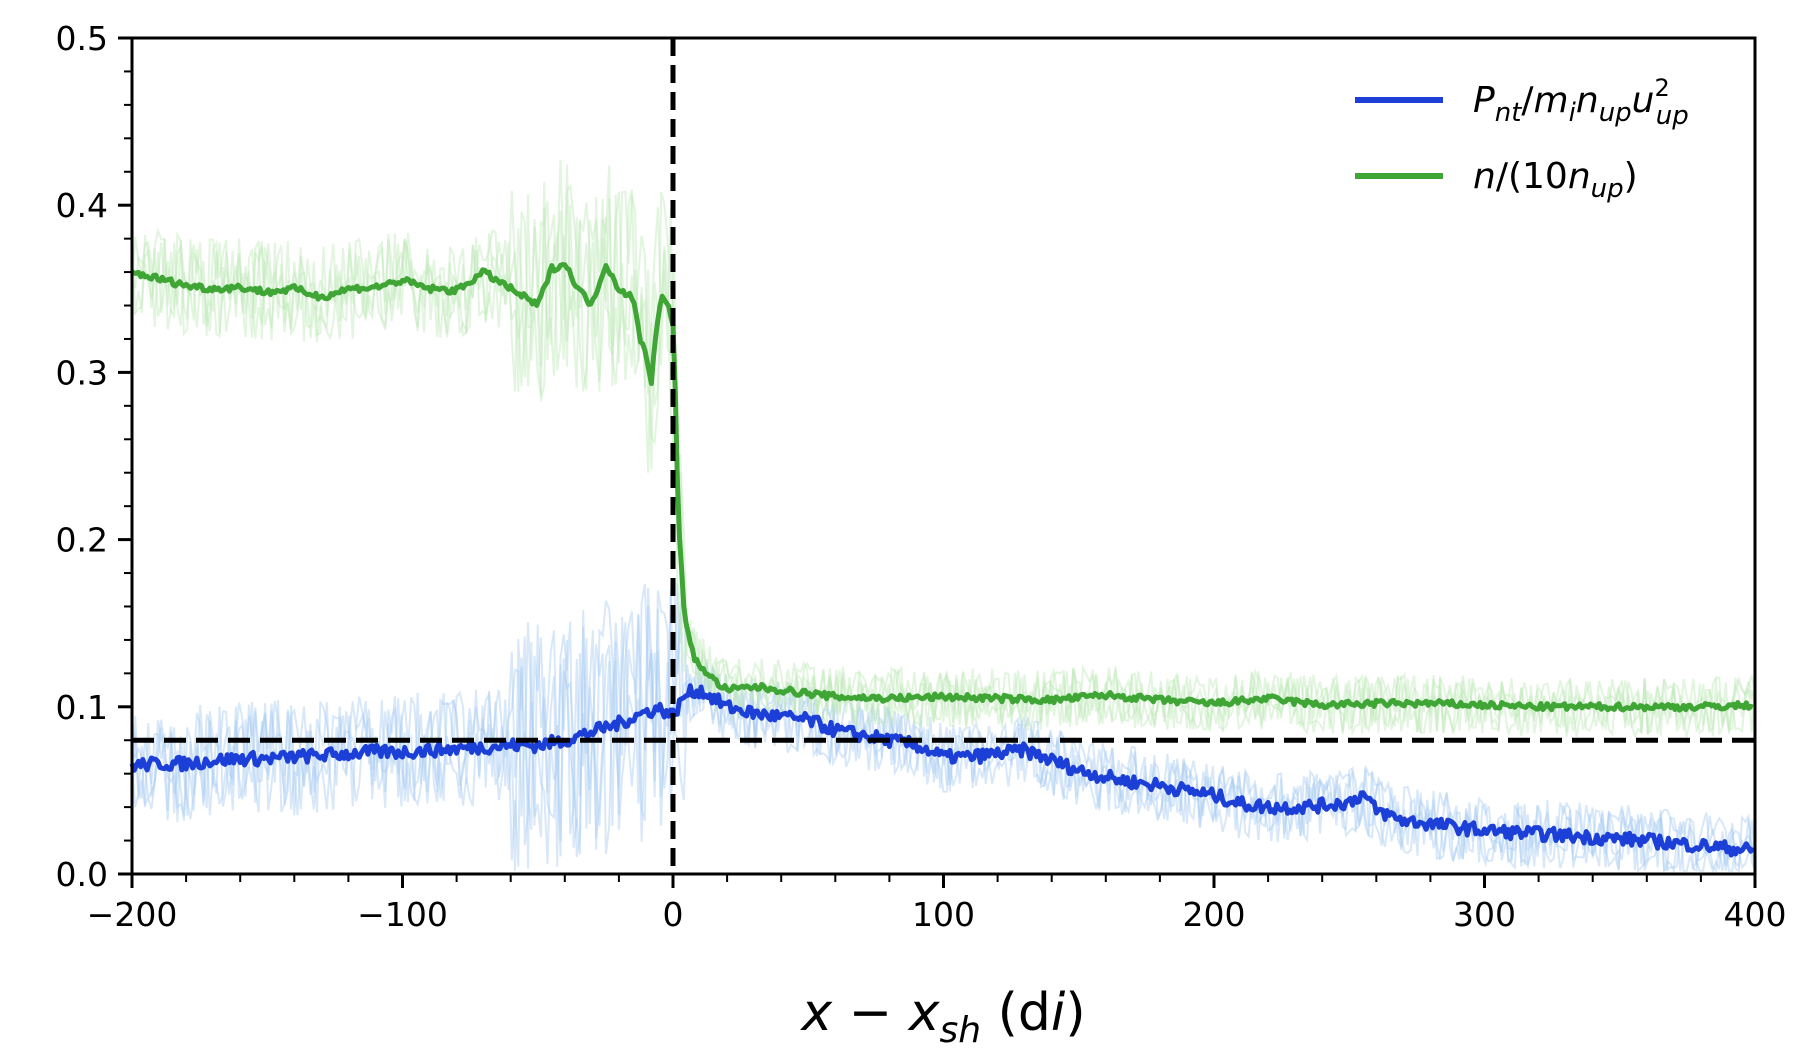 This screenshot has height=1050, width=1800. Describe the element at coordinates (1484, 100) in the screenshot. I see `legend-pnt-p: P` at that location.